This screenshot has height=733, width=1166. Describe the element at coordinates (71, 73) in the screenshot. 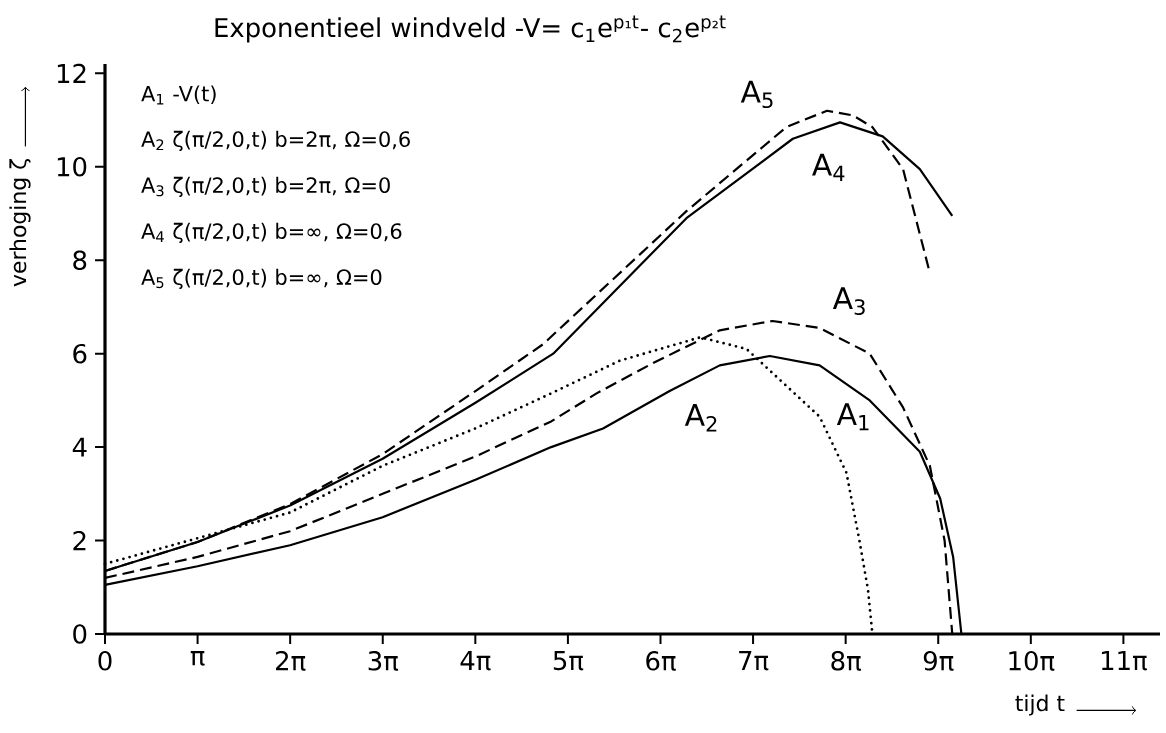

I see `y-tick-label: 12` at that location.